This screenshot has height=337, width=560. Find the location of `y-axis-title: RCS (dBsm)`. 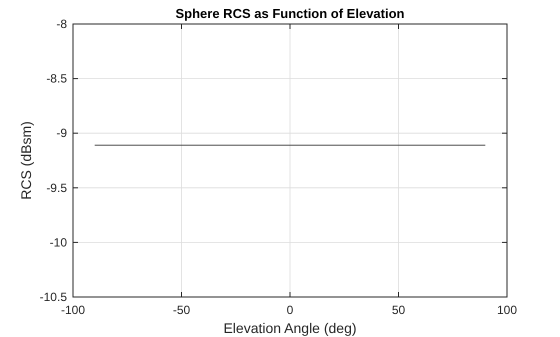

y-axis-title: RCS (dBsm) is located at coordinates (26, 160).